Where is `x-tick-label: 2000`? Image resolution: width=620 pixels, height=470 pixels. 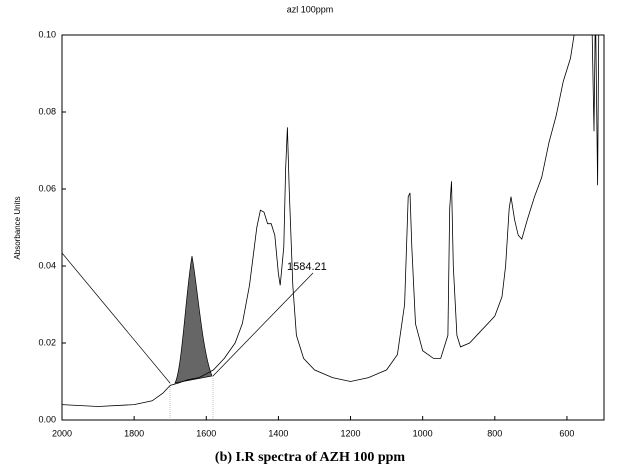
x-tick-label: 2000 is located at coordinates (62, 433).